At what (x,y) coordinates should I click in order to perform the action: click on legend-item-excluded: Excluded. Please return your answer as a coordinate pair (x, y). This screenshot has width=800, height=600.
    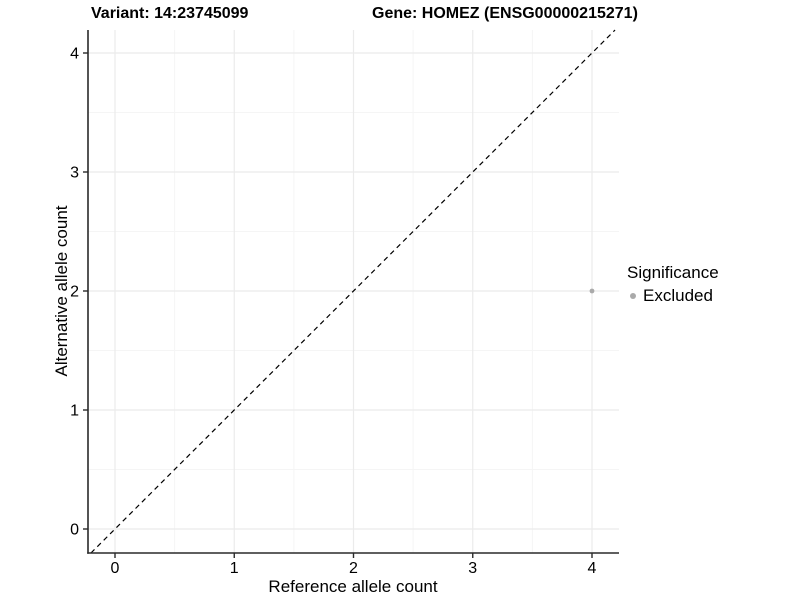
    Looking at the image, I should click on (673, 296).